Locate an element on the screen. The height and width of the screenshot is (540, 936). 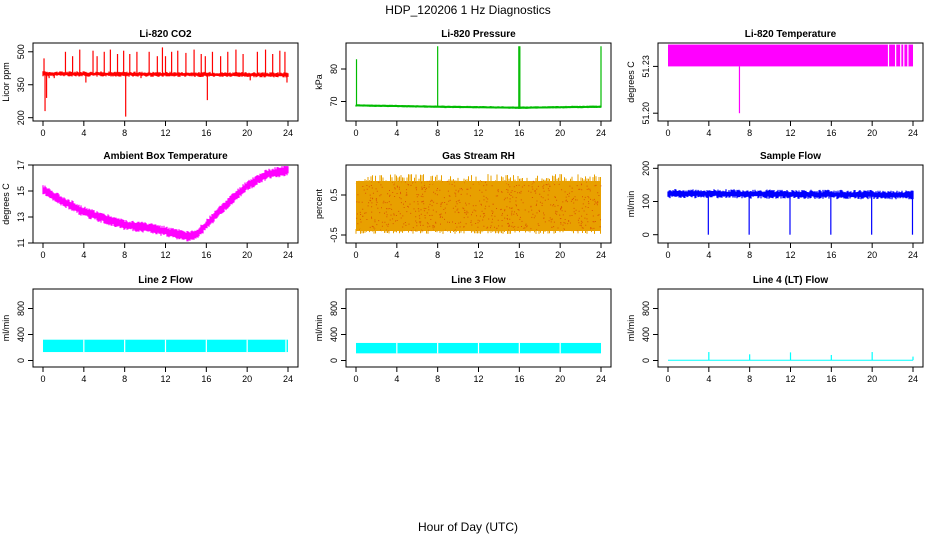
y-tick-label: 13 is located at coordinates (21, 217).